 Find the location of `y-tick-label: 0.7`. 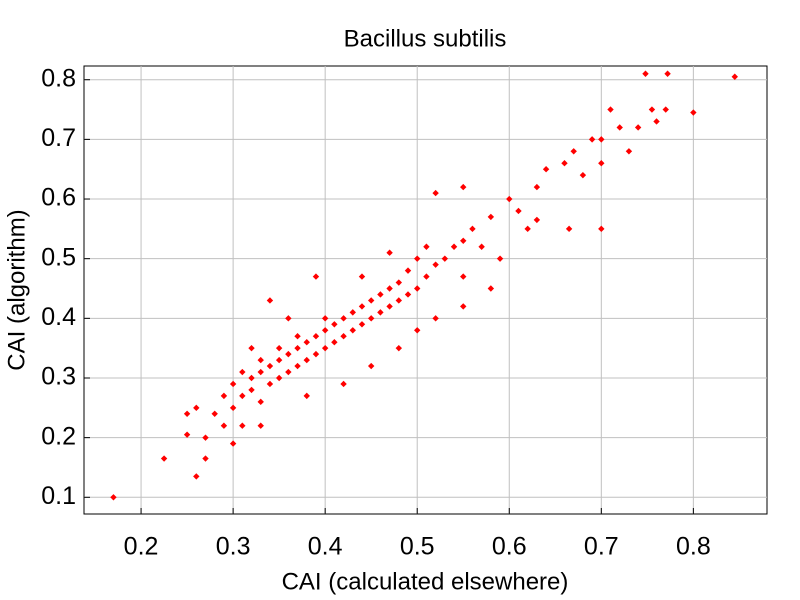

y-tick-label: 0.7 is located at coordinates (58, 138).